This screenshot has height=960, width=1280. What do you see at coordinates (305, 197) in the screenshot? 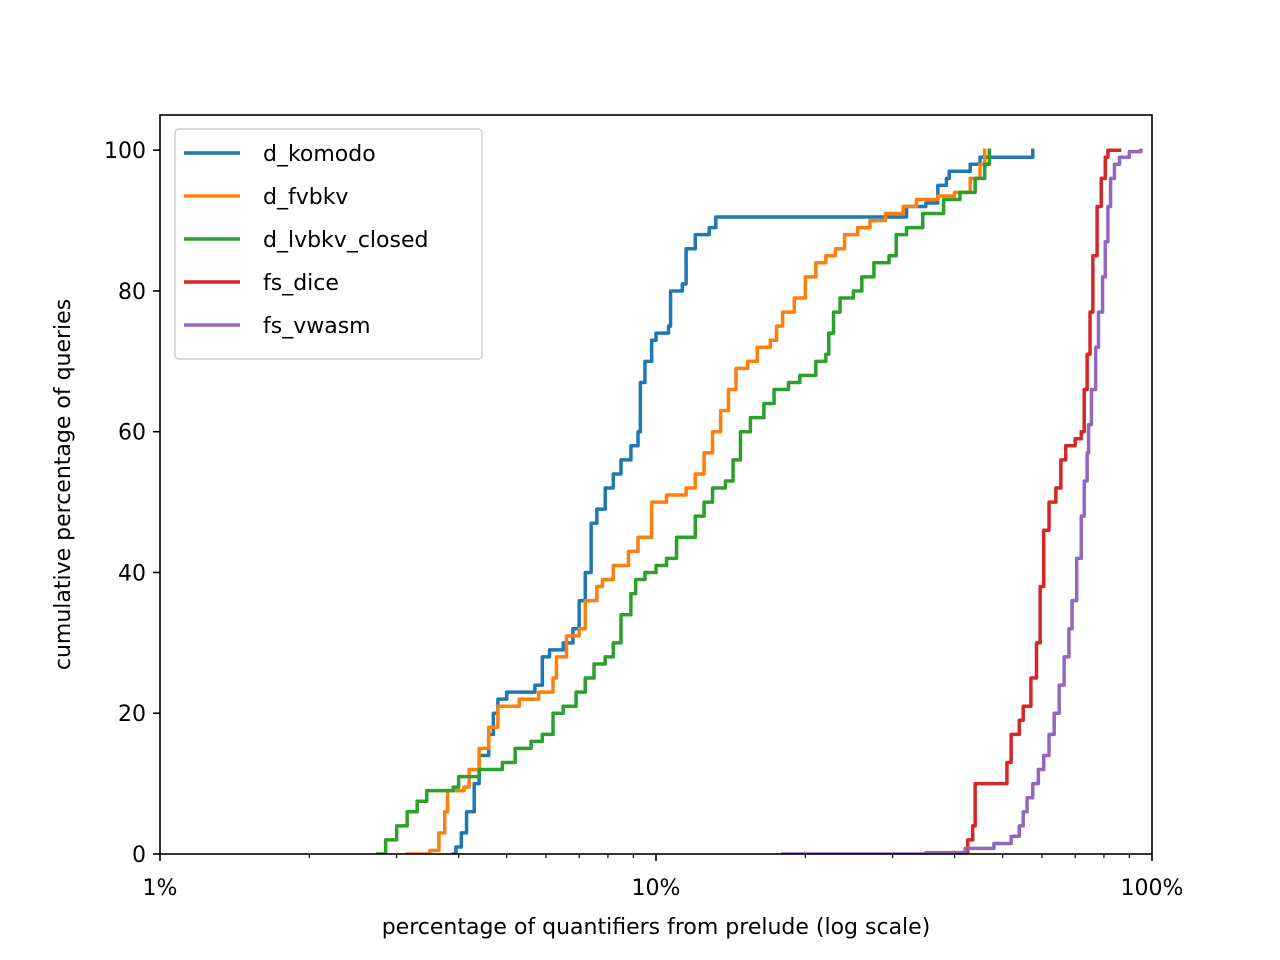
I see `legend-label: d_fvbkv` at bounding box center [305, 197].